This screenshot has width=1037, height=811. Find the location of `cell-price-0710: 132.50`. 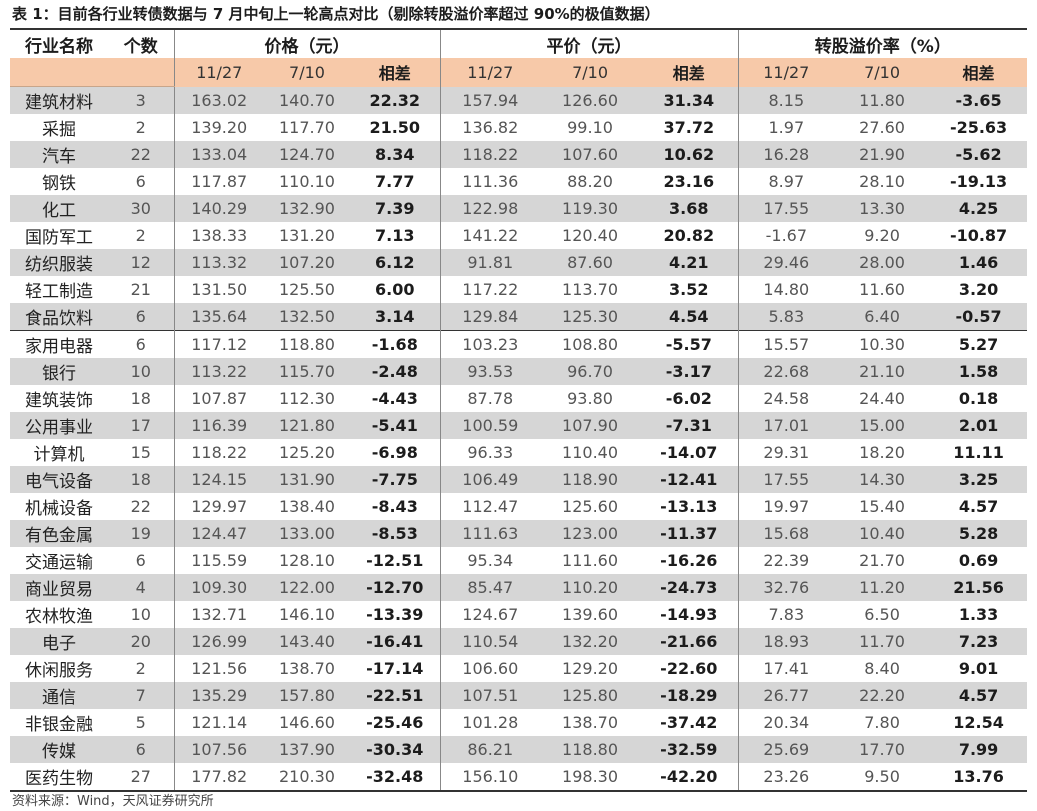

cell-price-0710: 132.50 is located at coordinates (307, 317).